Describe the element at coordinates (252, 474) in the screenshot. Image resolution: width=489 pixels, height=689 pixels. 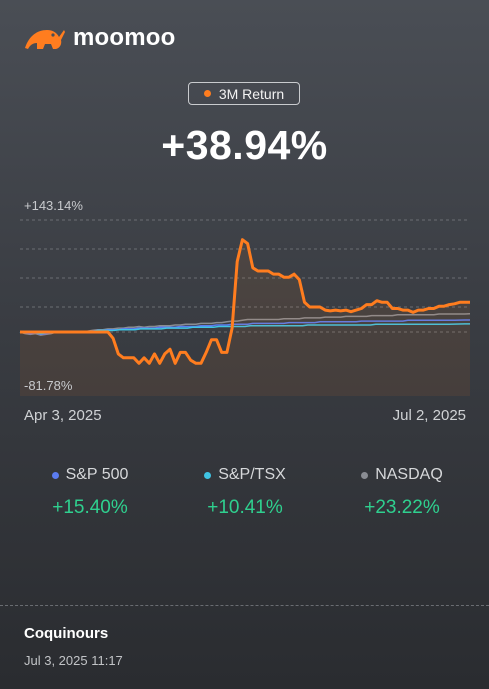
I see `benchmark-name: S&P/TSX` at that location.